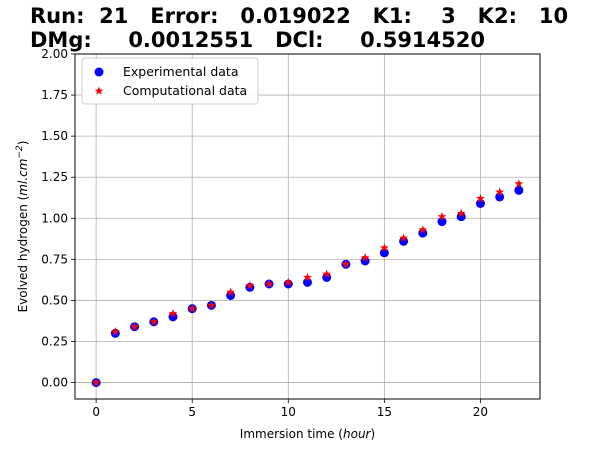 This screenshot has width=600, height=450. Describe the element at coordinates (181, 71) in the screenshot. I see `legend-label-experimental: Experimental data` at that location.